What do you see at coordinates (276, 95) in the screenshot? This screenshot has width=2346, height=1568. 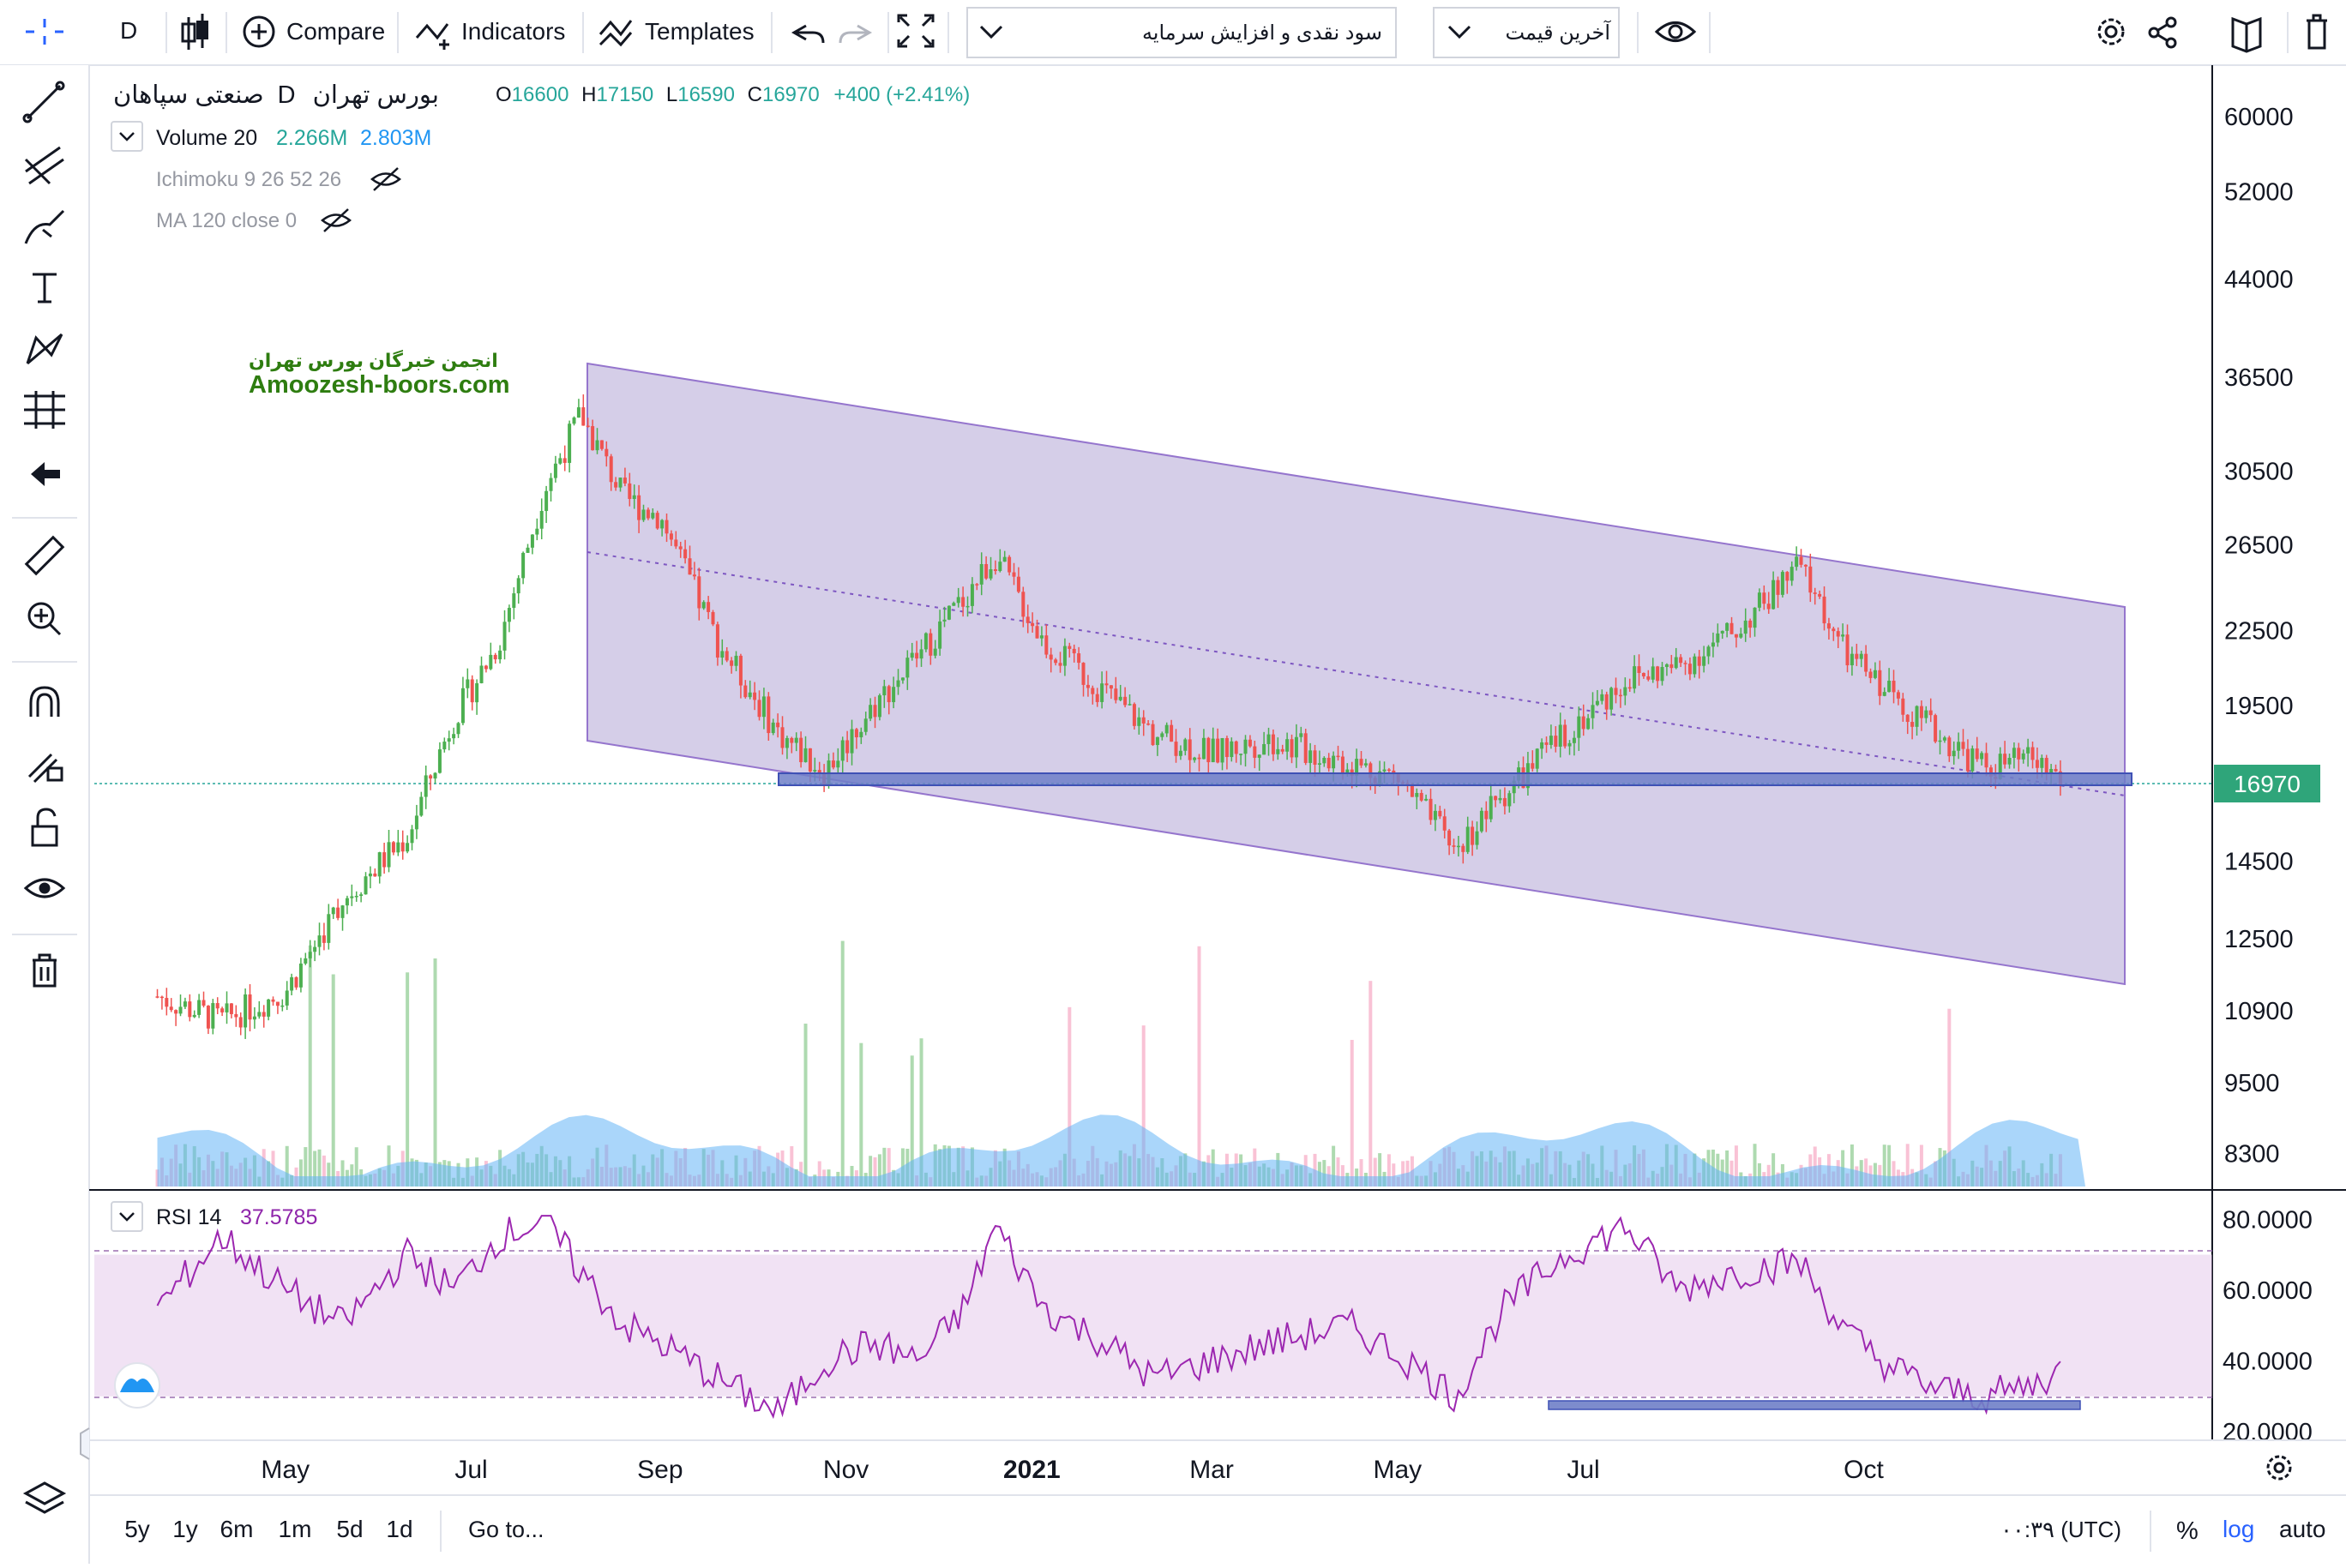 I see `legend-symbol: صنعتی سپاهان D بورس تهران` at bounding box center [276, 95].